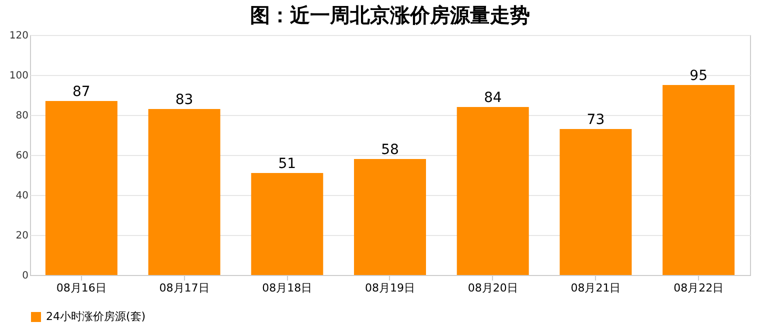 The image size is (780, 328). What do you see at coordinates (184, 288) in the screenshot?
I see `x-tick-label: 08月17日` at bounding box center [184, 288].